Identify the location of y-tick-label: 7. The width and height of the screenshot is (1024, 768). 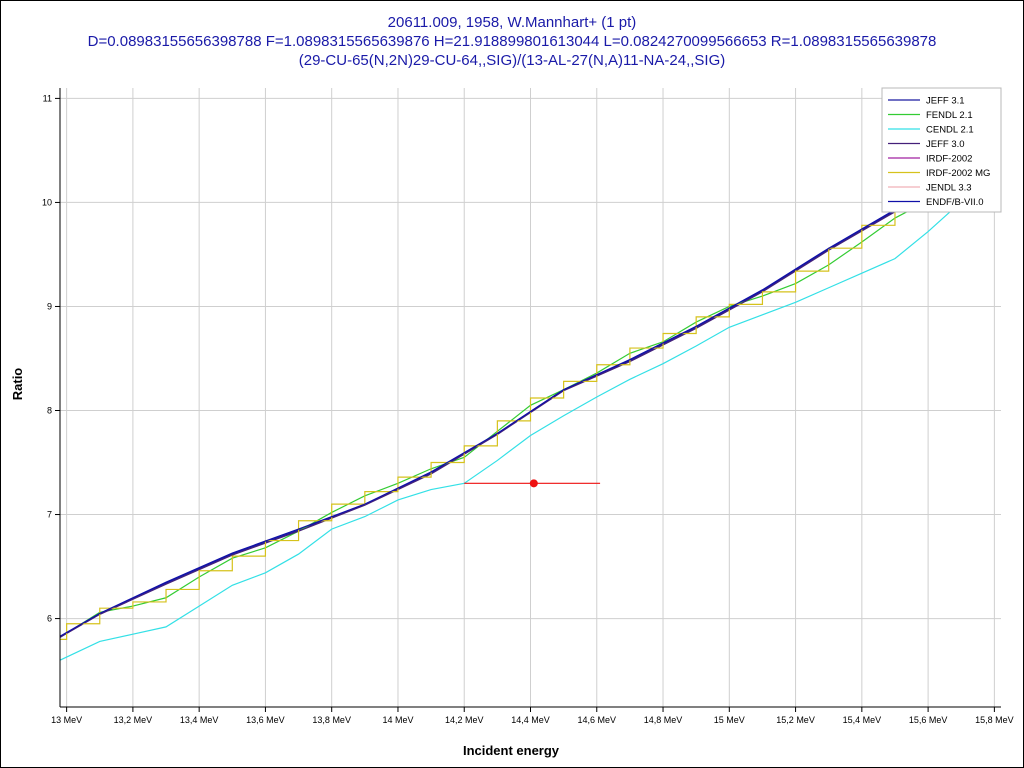
(49, 515).